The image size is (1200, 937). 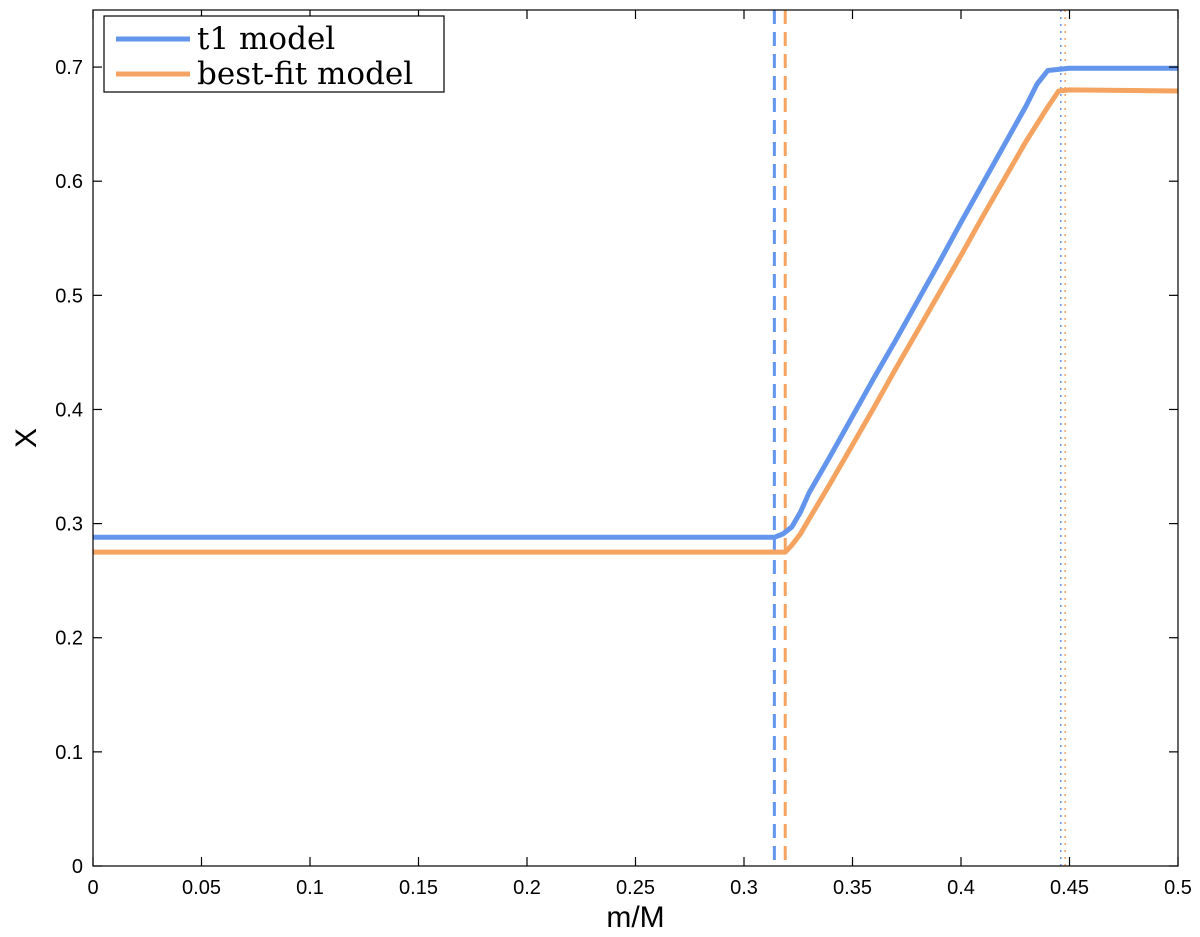 What do you see at coordinates (69, 753) in the screenshot?
I see `y-tick-label: 0.1` at bounding box center [69, 753].